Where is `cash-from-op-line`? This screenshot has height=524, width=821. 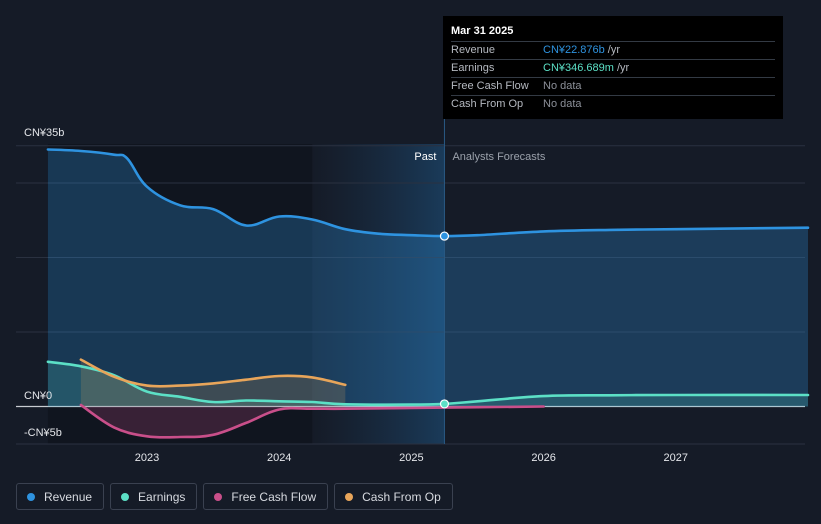 cash-from-op-line is located at coordinates (213, 373).